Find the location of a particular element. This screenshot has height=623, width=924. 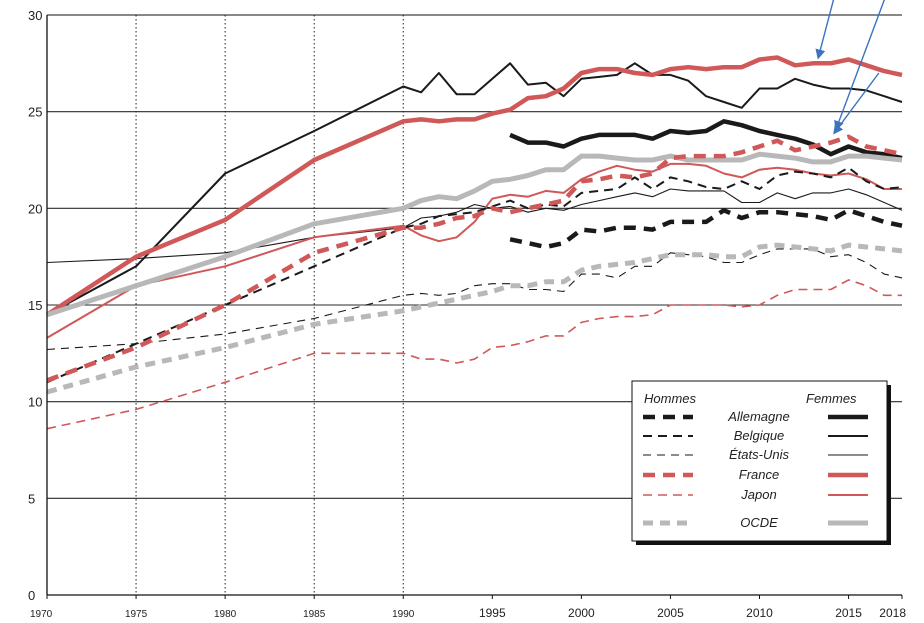

xtick-label-2018: 2018 is located at coordinates (892, 613).